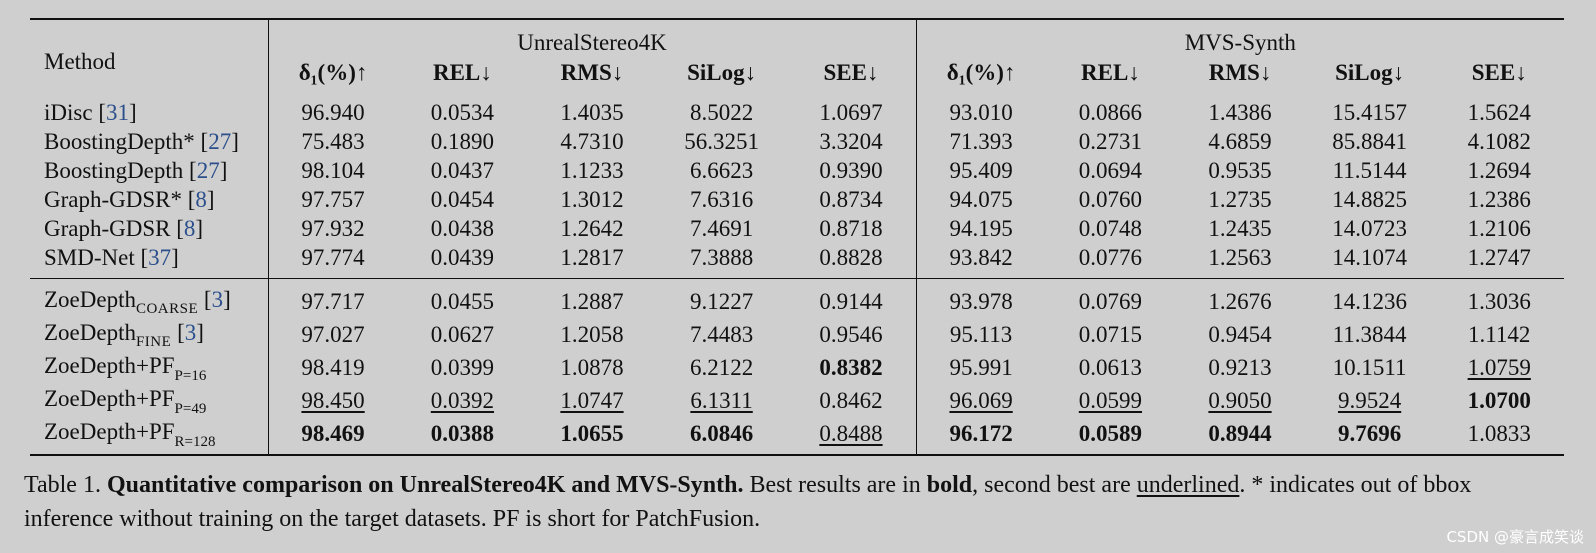  Describe the element at coordinates (851, 170) in the screenshot. I see `metric-value: 0.9390` at that location.